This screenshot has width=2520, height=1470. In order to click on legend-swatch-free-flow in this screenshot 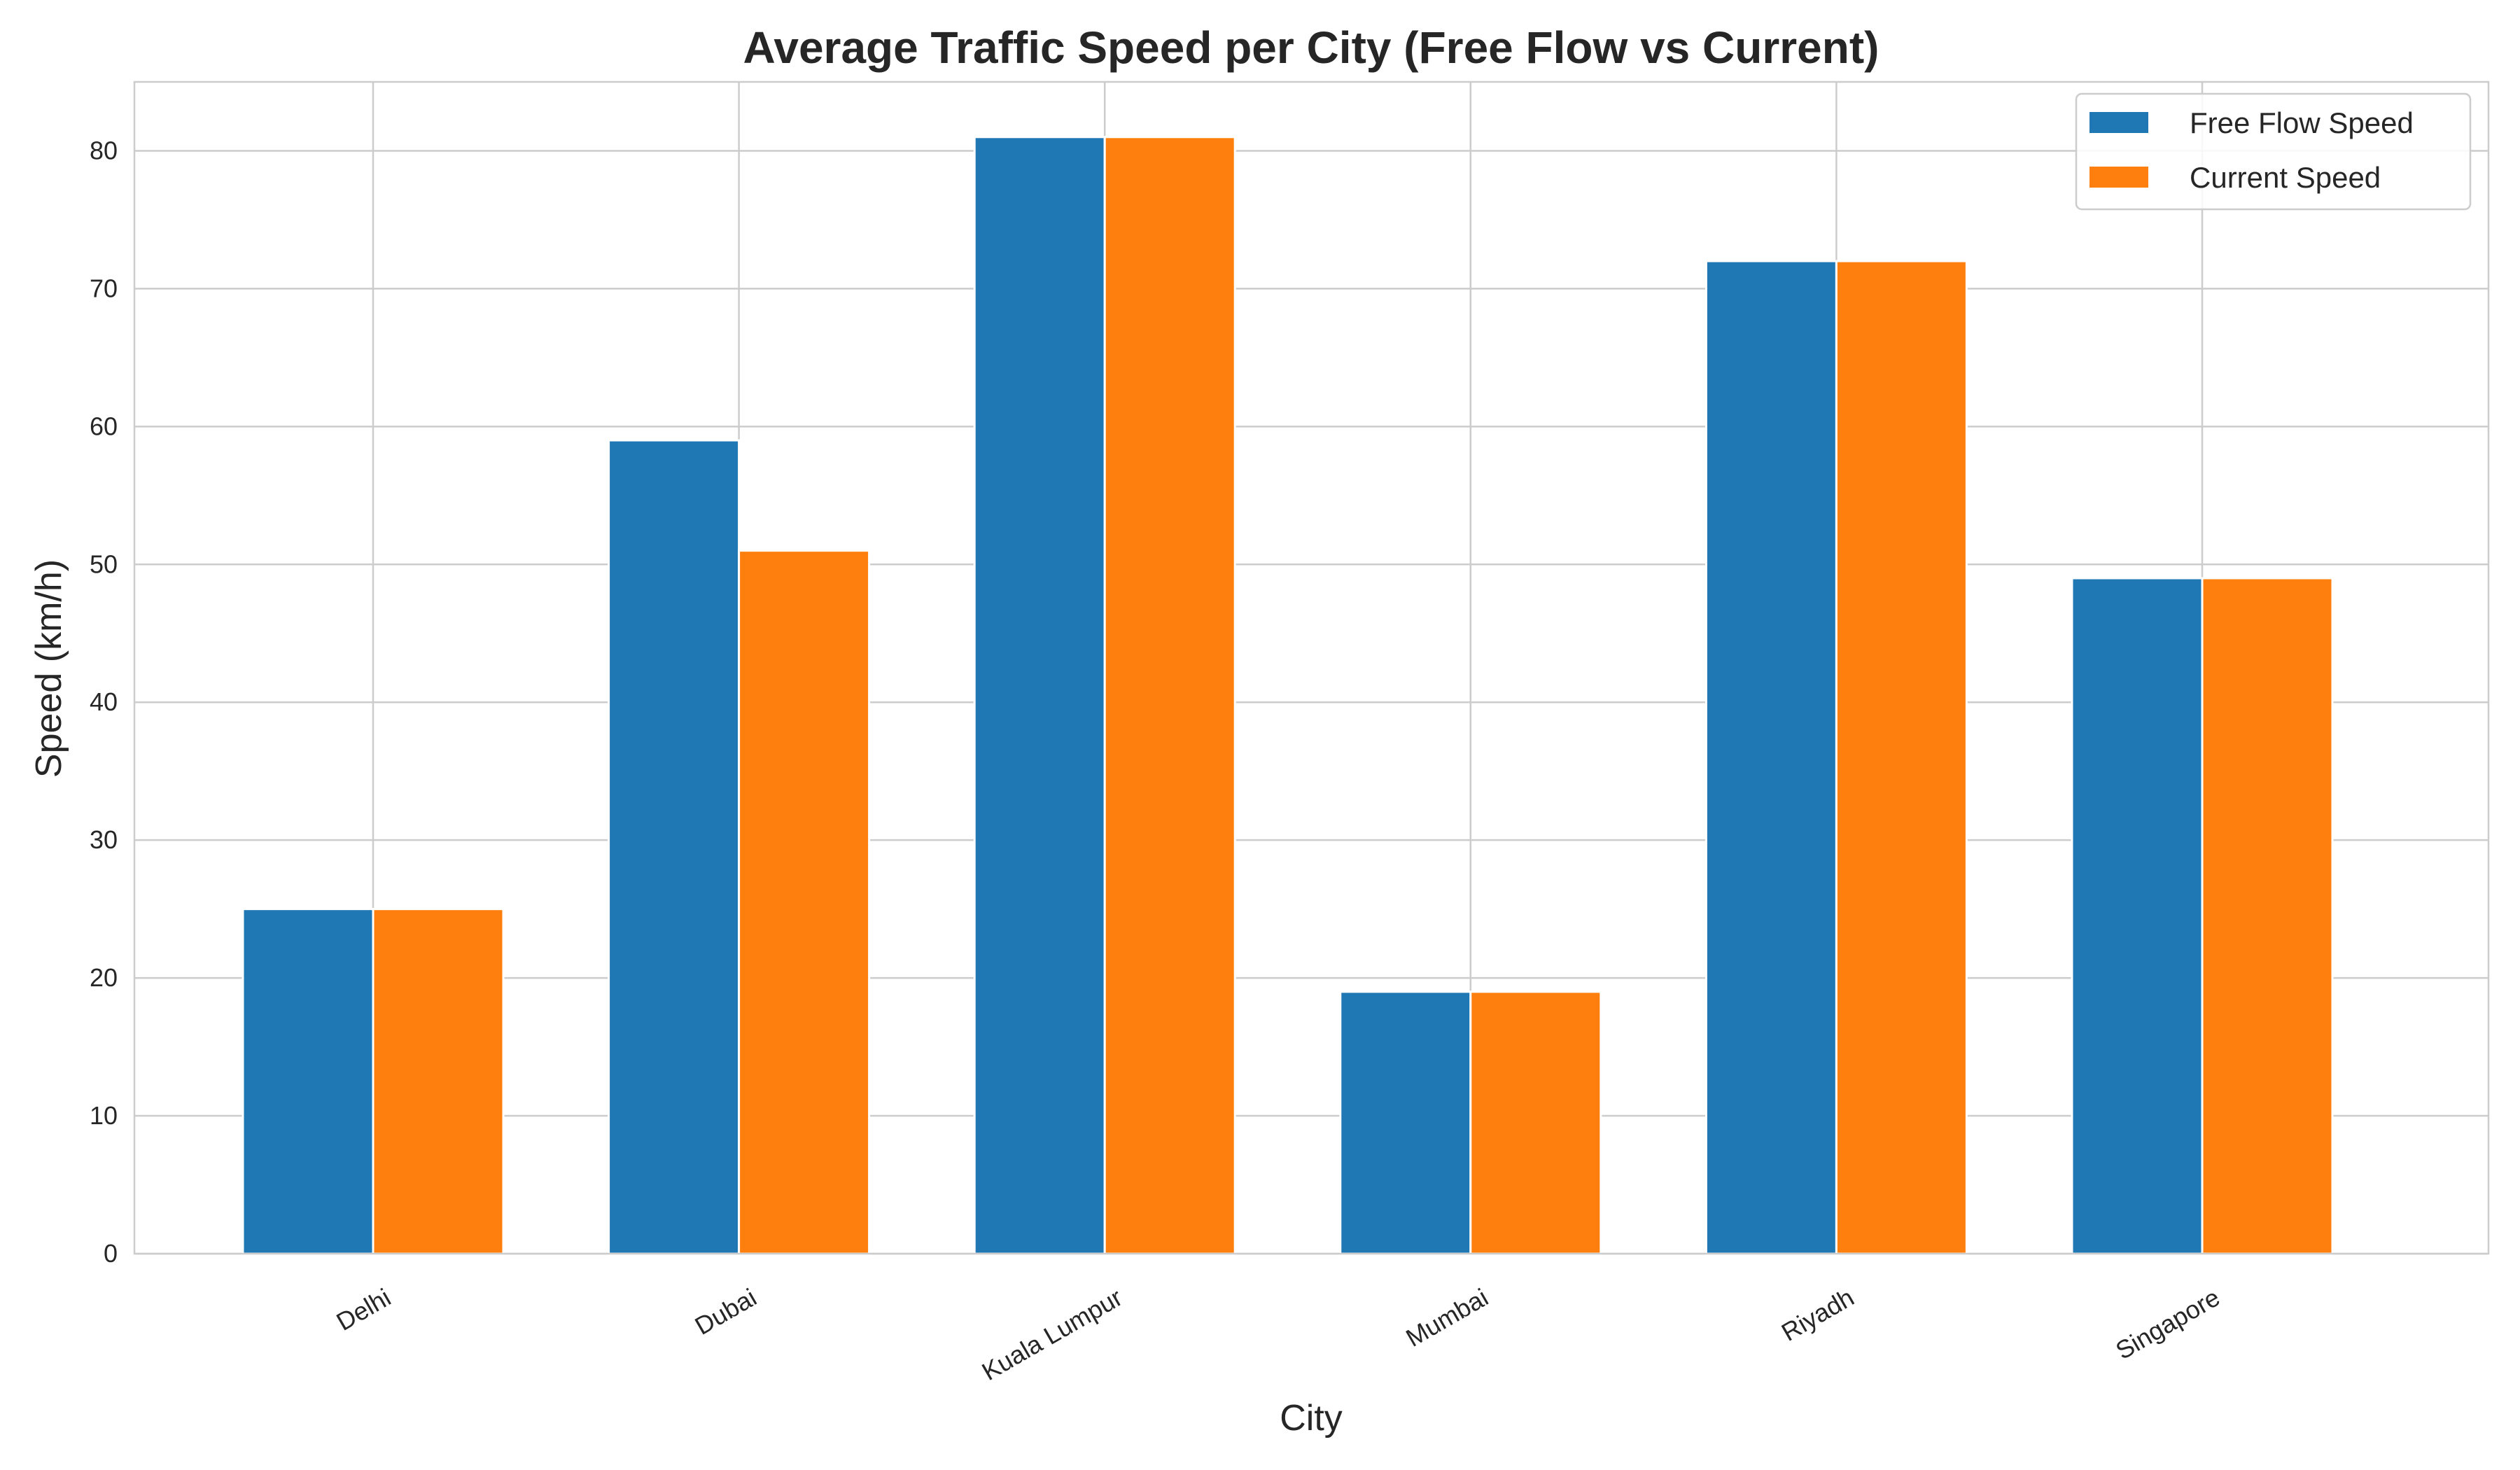, I will do `click(2119, 122)`.